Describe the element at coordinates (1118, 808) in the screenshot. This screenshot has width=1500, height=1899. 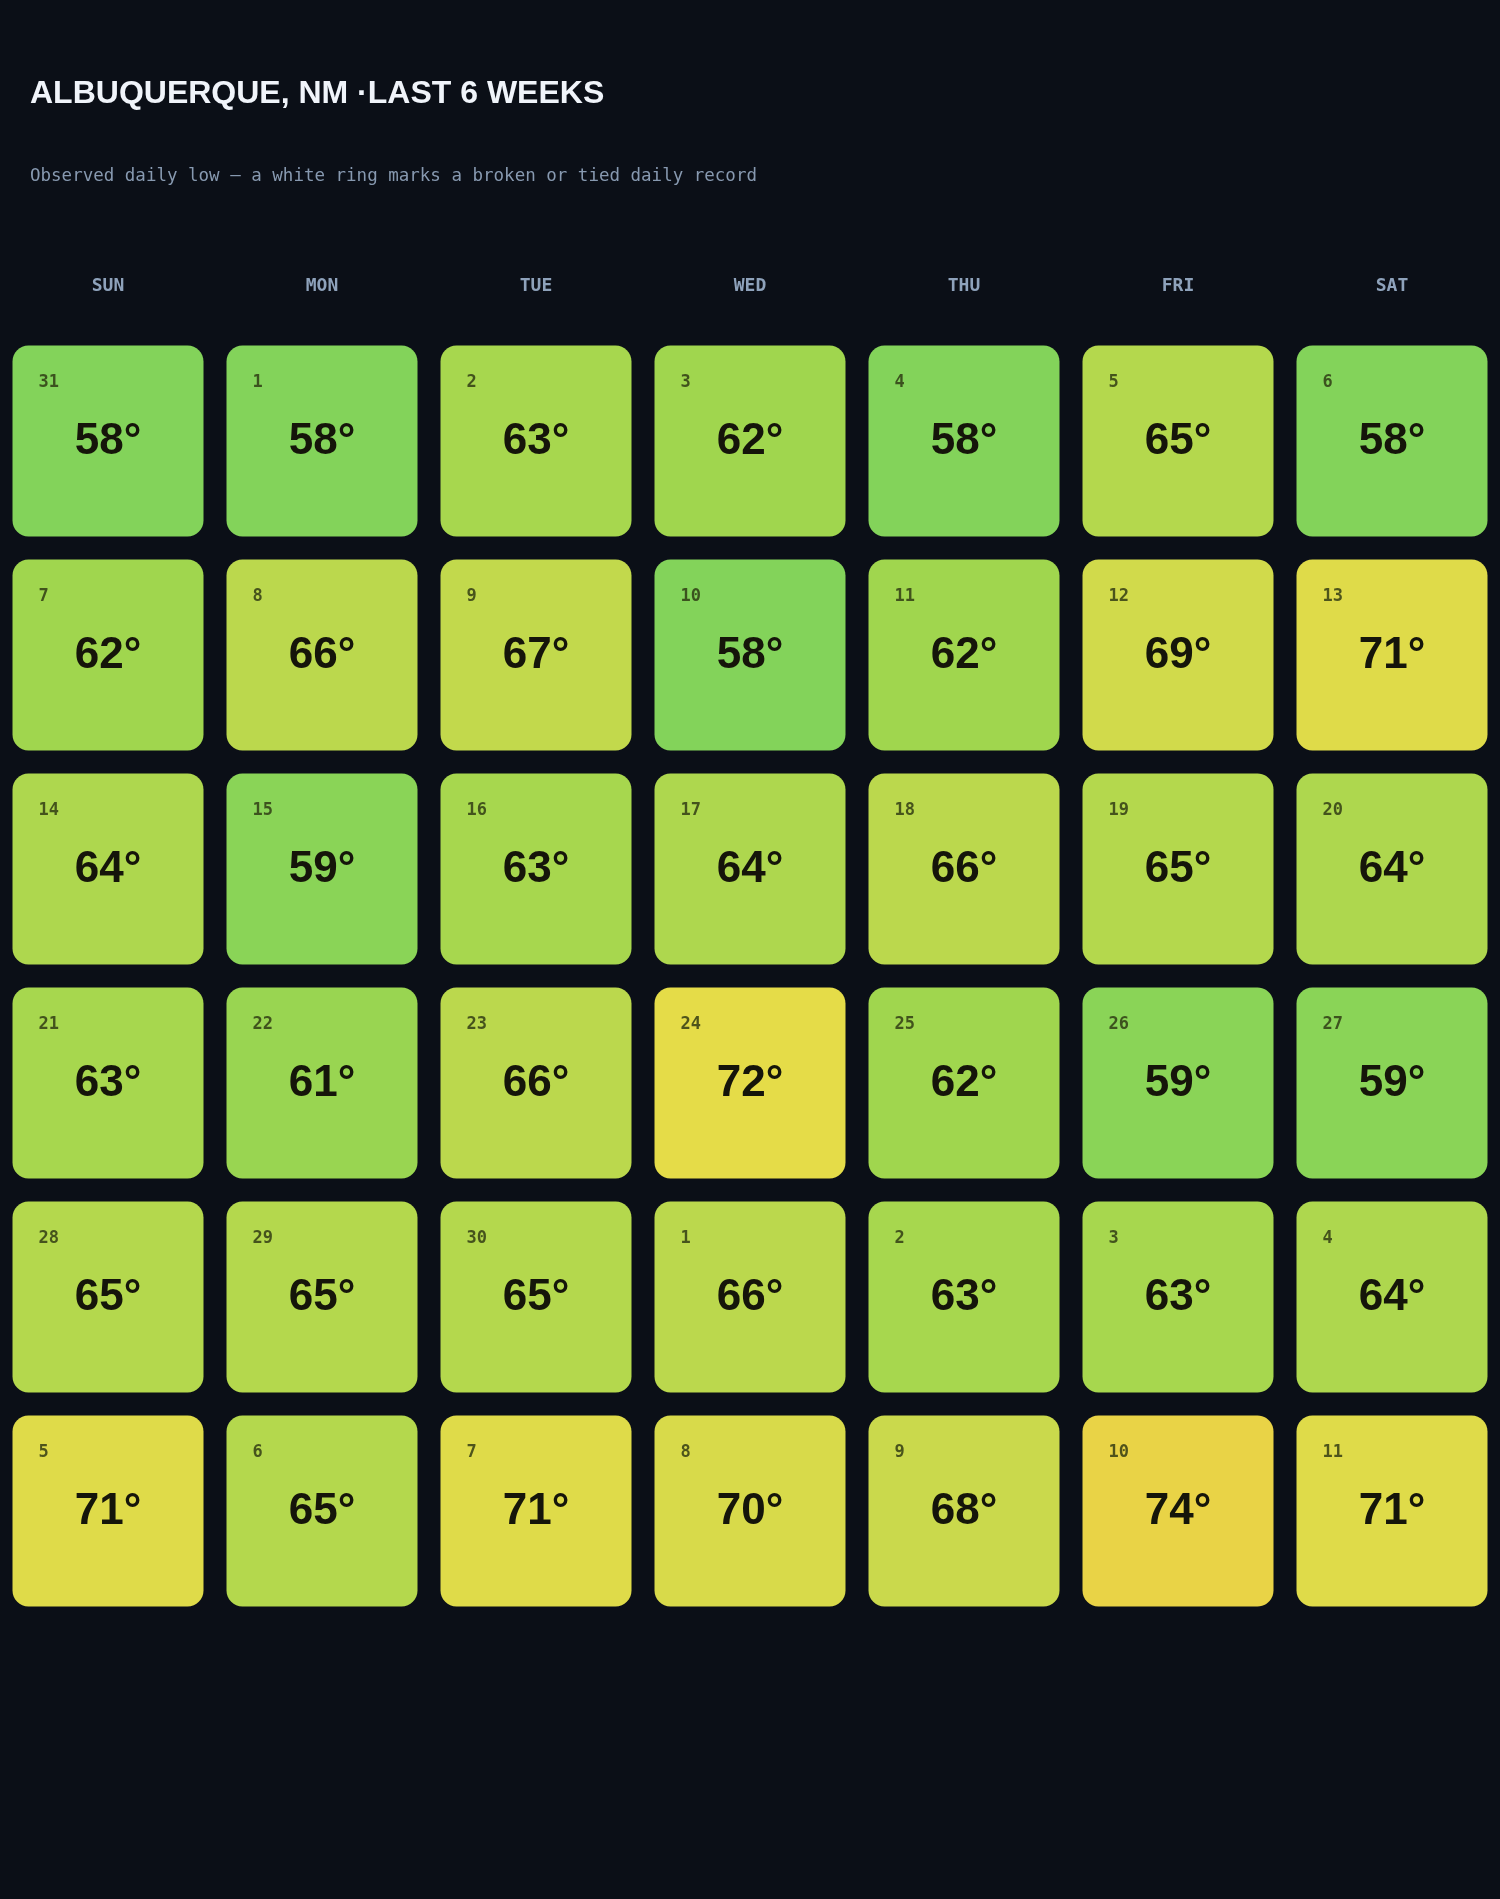
I see `annotation: 19` at that location.